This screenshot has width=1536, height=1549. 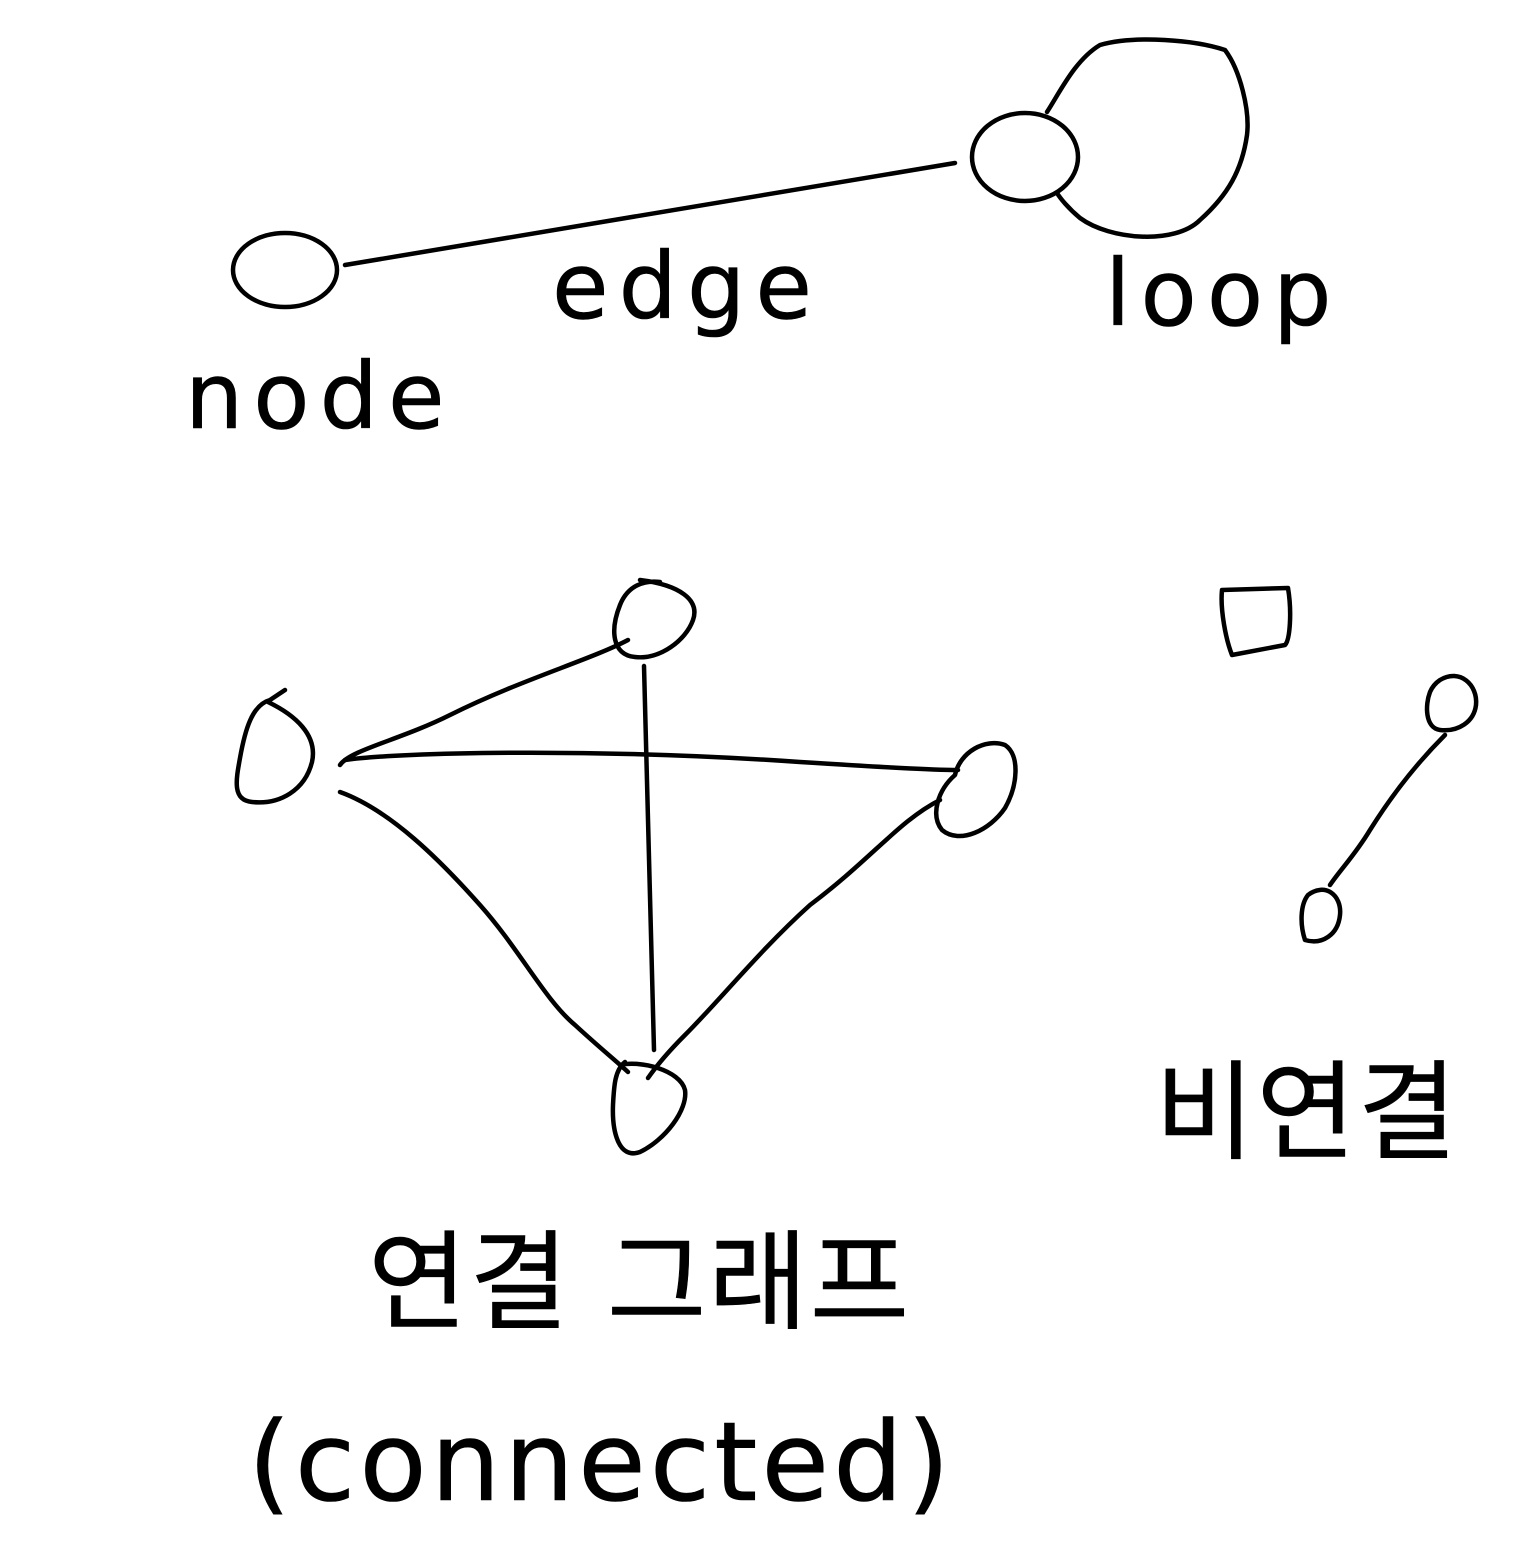 What do you see at coordinates (650, 214) in the screenshot?
I see `edge-line` at bounding box center [650, 214].